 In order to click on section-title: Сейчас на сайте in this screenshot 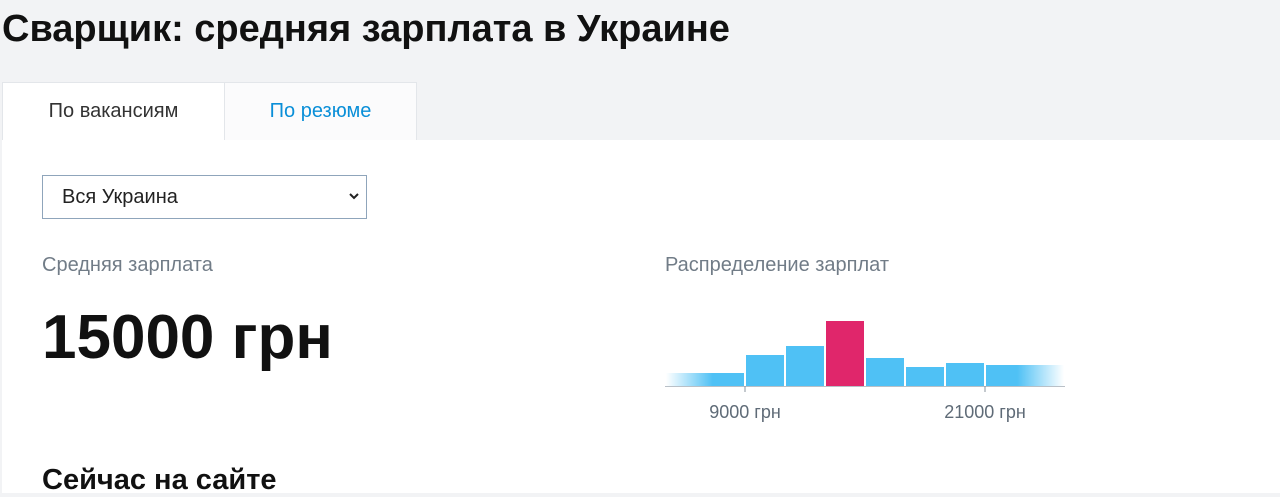, I will do `click(159, 480)`.